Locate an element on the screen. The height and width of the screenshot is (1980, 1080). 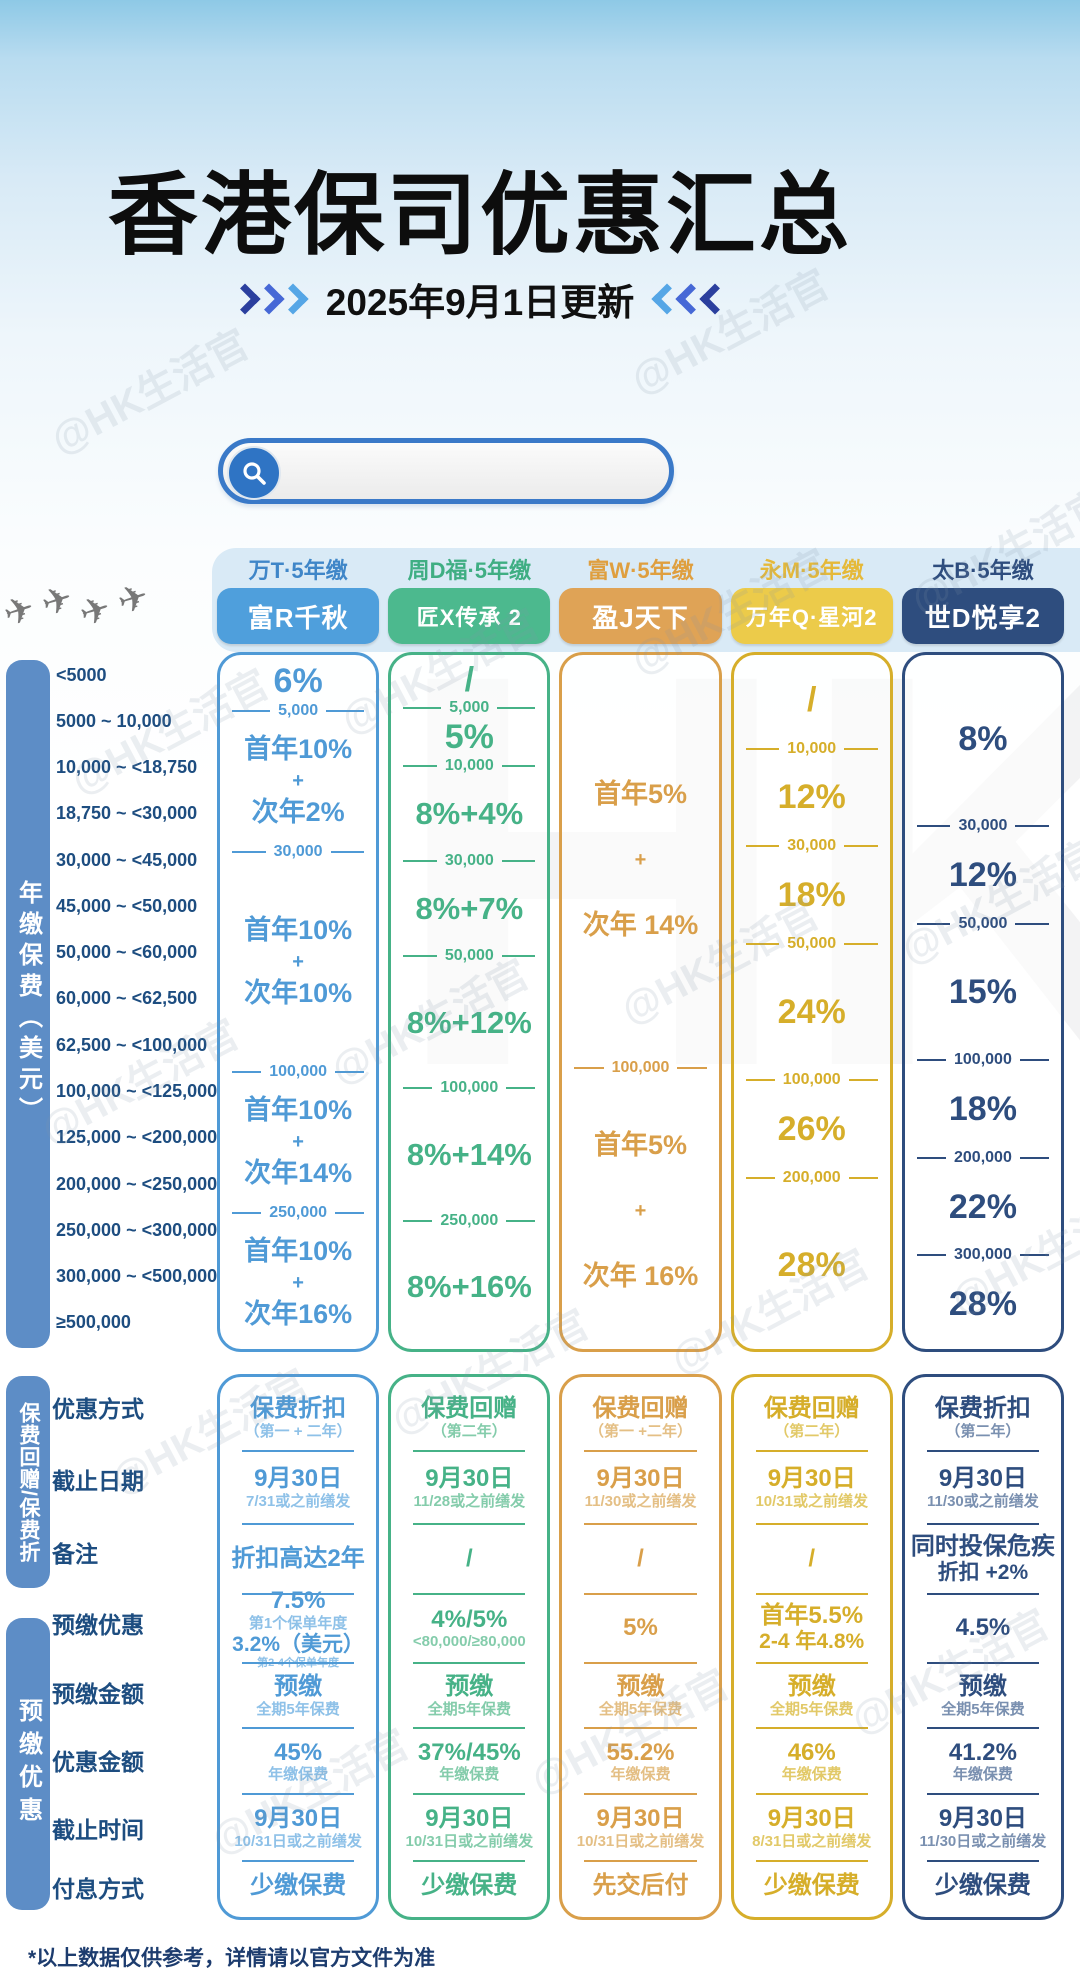
company-label: 富W·5年缴 is located at coordinates (640, 570).